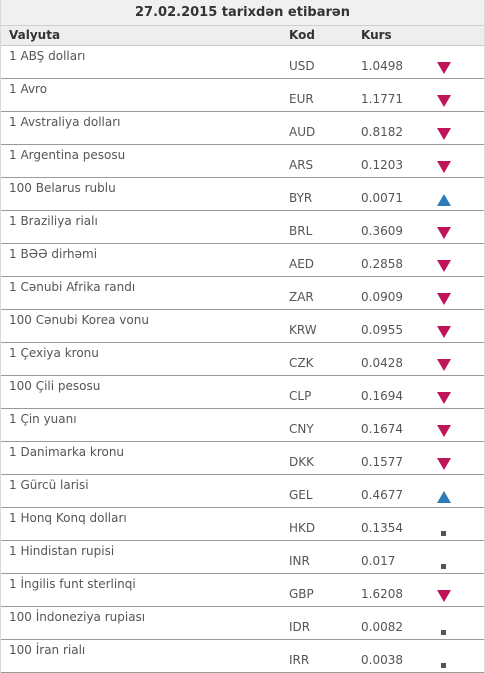 This screenshot has width=485, height=673. What do you see at coordinates (55, 386) in the screenshot?
I see `currency-name: 100 Çili pesosu` at bounding box center [55, 386].